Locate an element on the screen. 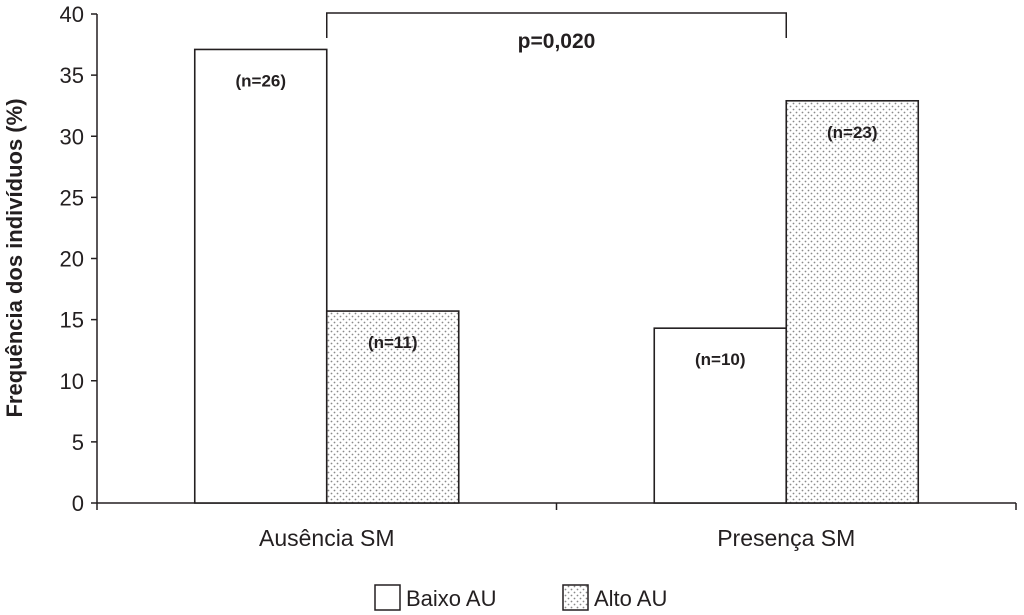 This screenshot has width=1024, height=615. y-tick-label: 10 is located at coordinates (72, 381).